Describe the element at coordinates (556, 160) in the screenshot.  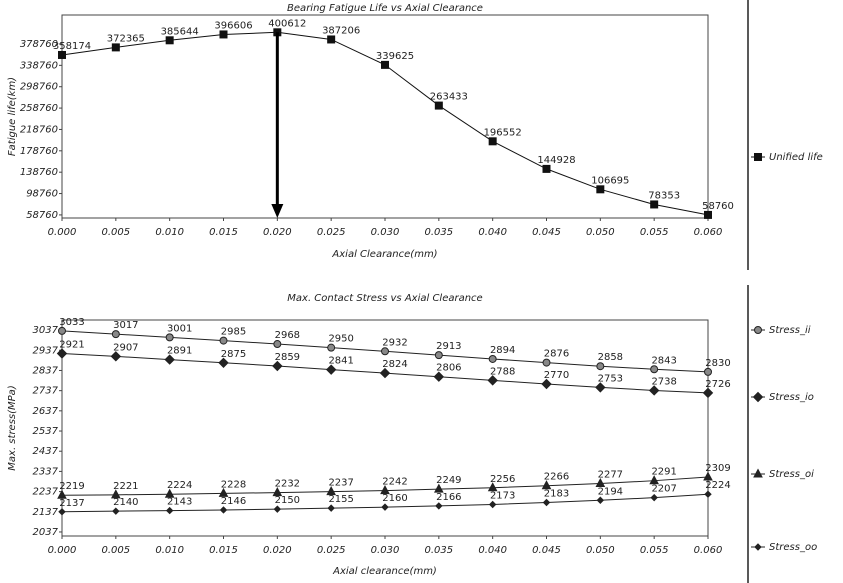
I see `data-label: 144928` at that location.